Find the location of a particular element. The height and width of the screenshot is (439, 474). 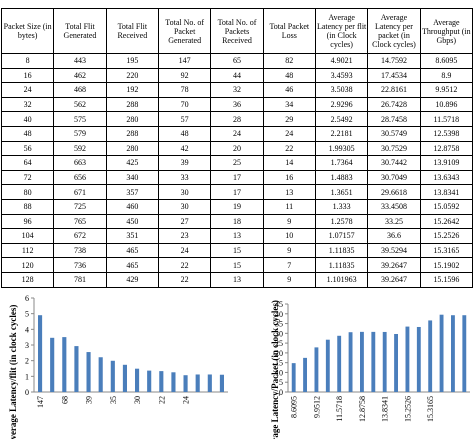

table-cell: 36 is located at coordinates (237, 104).